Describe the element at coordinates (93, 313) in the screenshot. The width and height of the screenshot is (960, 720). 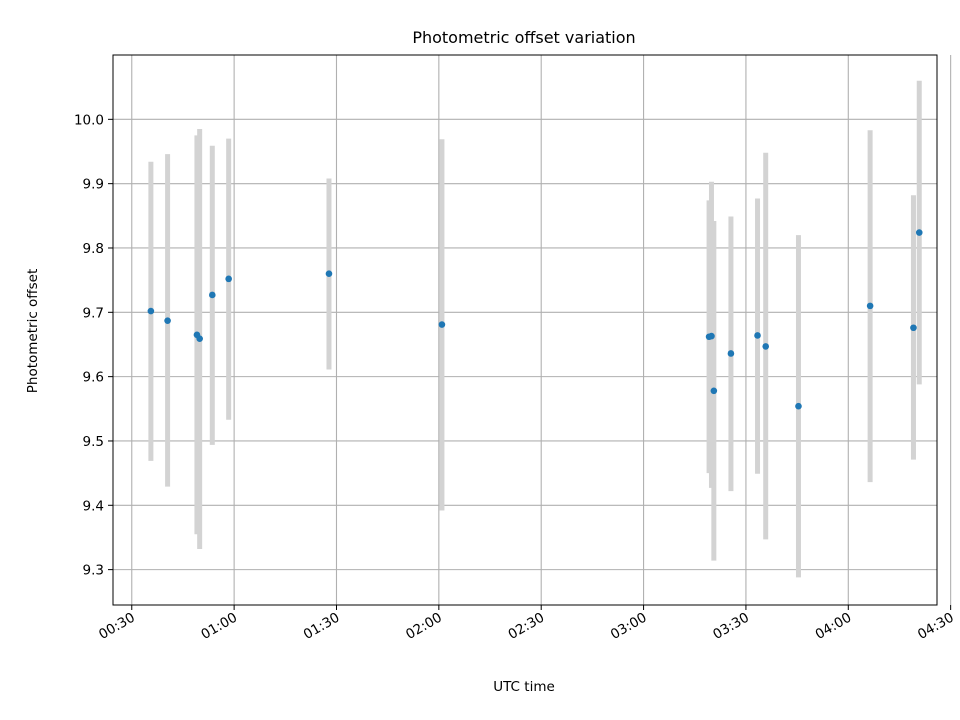
I see `y-tick-label: 9.7` at that location.